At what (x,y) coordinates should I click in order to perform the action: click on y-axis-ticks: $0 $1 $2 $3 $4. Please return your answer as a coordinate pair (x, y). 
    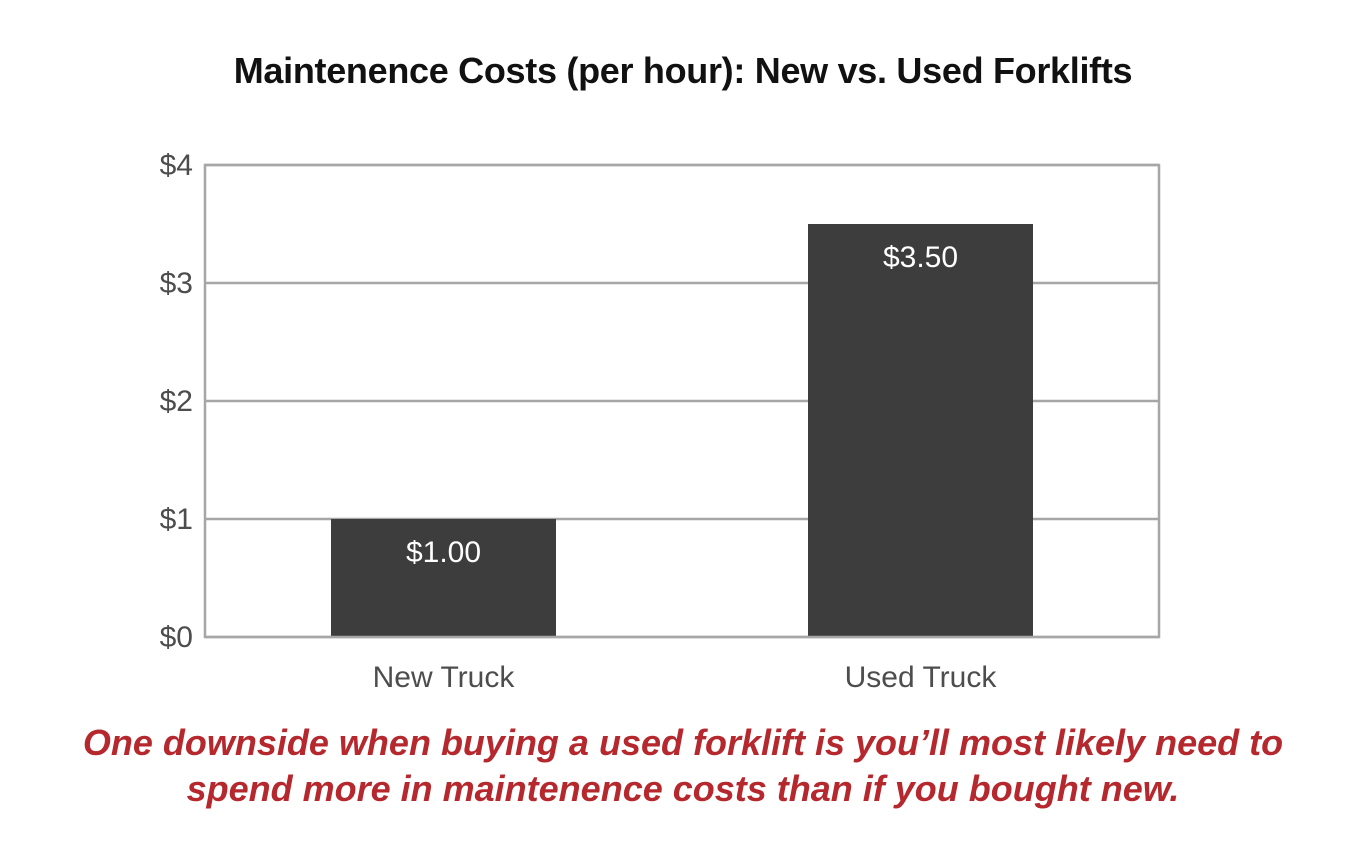
    Looking at the image, I should click on (176, 401).